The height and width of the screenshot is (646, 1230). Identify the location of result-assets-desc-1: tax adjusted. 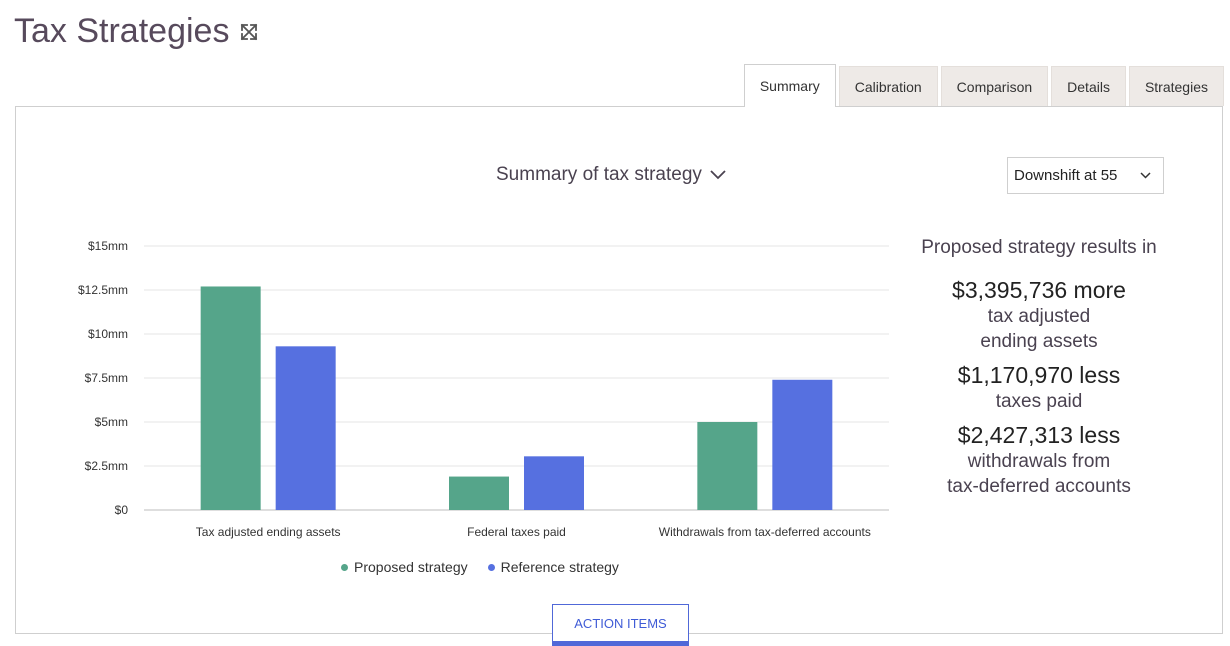
(1039, 316).